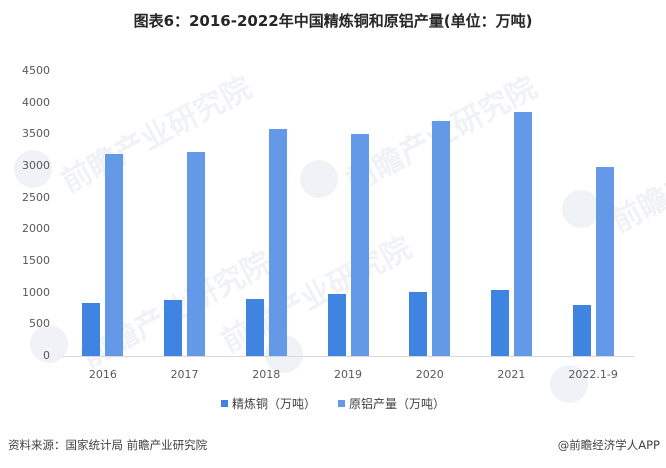  Describe the element at coordinates (184, 374) in the screenshot. I see `x-tick-label: 2017` at that location.